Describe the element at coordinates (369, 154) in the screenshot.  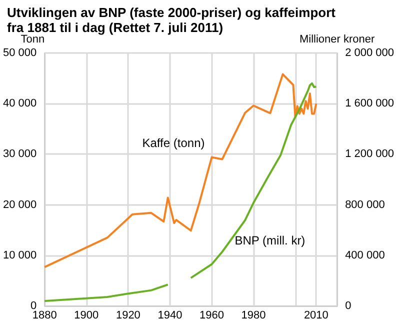
I see `y2-tick-label: 1 200 000` at that location.